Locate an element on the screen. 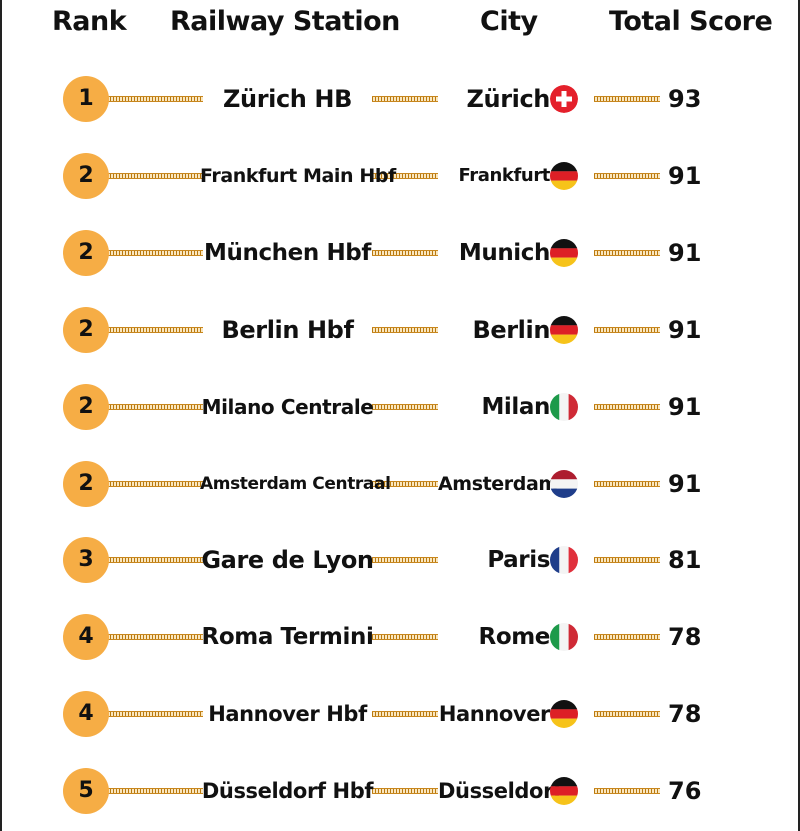  city-name: Düsseldorf is located at coordinates (500, 791).